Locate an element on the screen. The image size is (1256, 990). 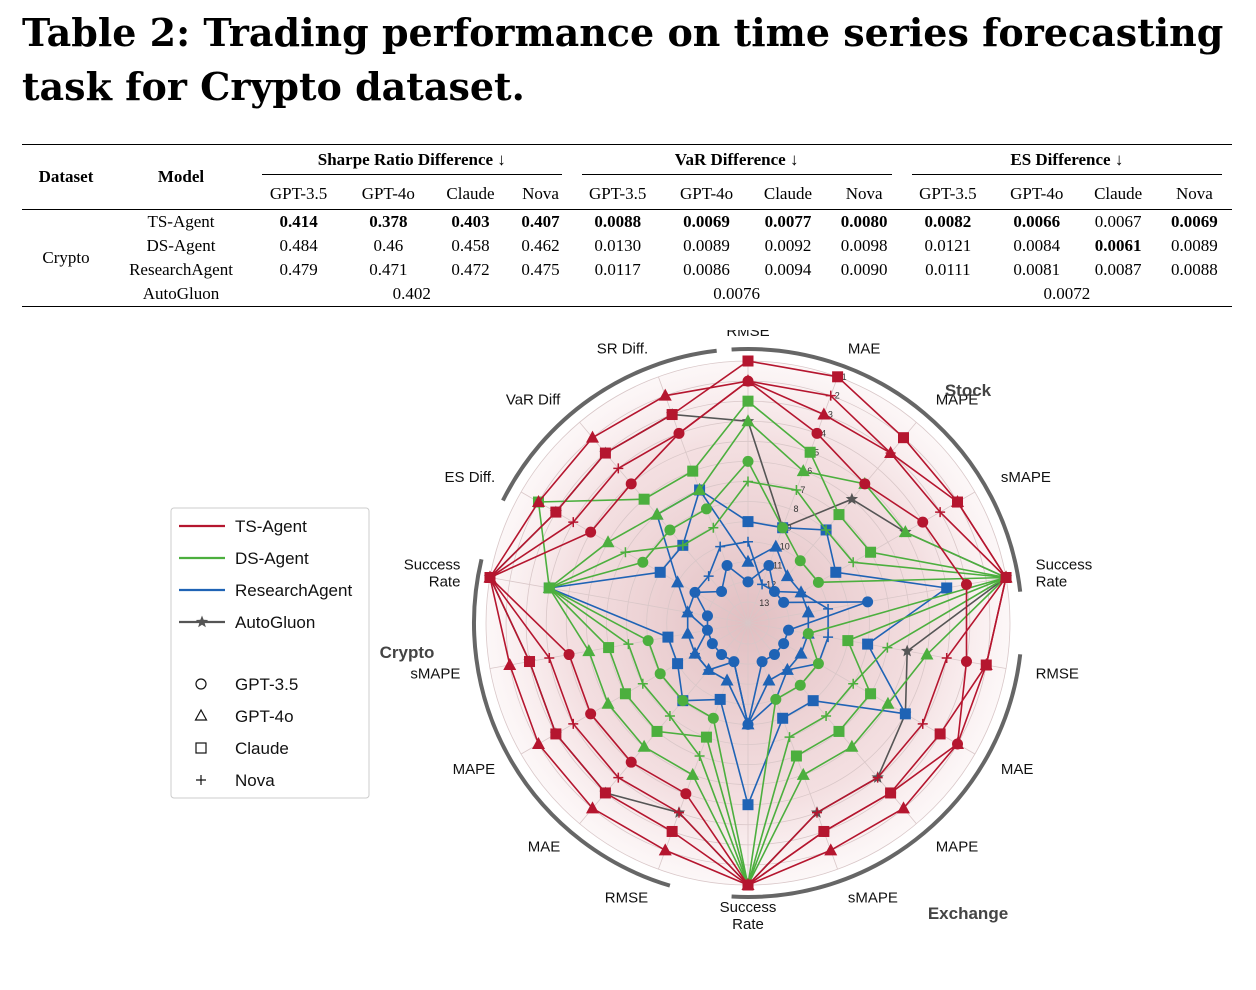
group-header-var: VaR Difference ↓ is located at coordinates (737, 162).